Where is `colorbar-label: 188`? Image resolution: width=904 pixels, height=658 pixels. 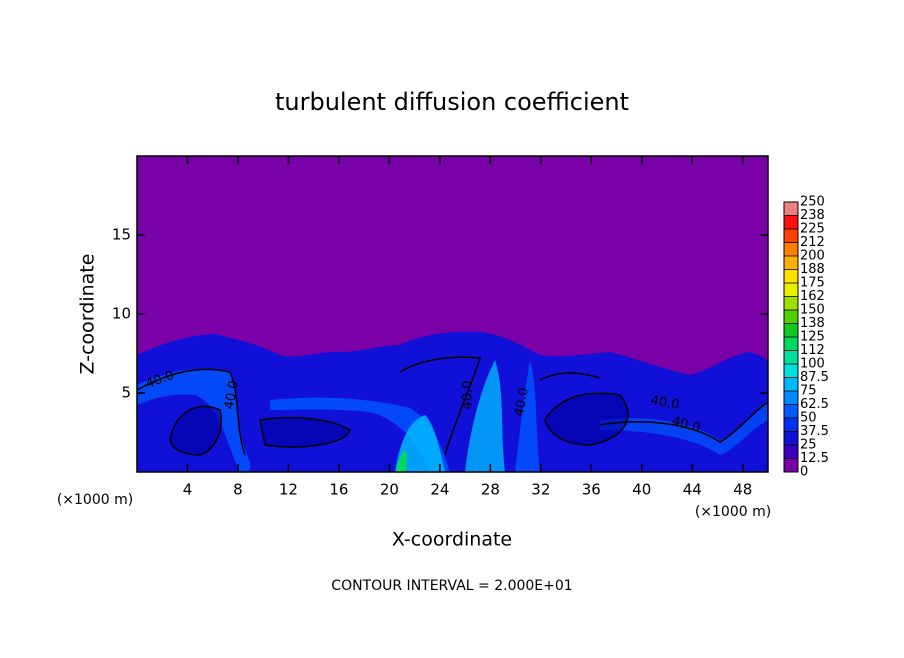
colorbar-label: 188 is located at coordinates (812, 269).